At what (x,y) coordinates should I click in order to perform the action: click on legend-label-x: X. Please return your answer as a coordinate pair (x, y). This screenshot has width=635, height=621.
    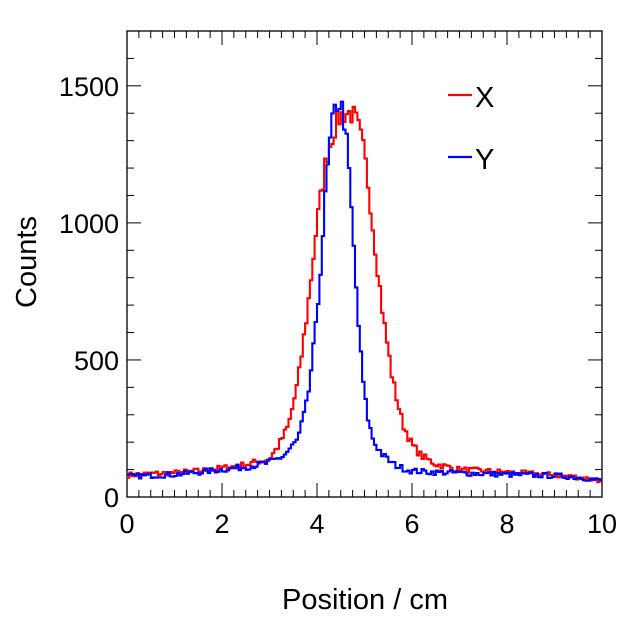
    Looking at the image, I should click on (484, 98).